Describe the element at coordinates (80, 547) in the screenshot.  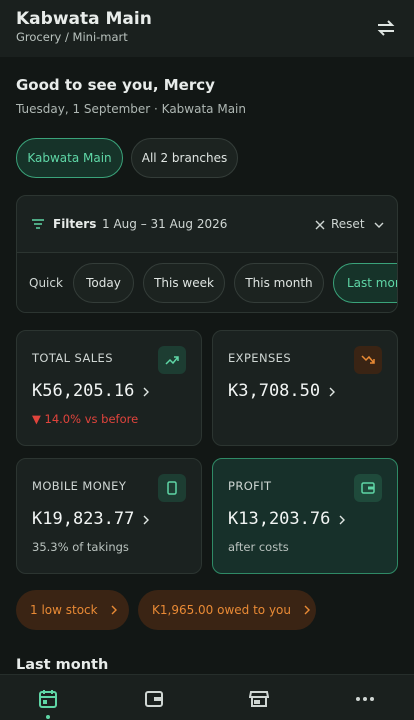
I see `stat-note: 35.3% of takings` at that location.